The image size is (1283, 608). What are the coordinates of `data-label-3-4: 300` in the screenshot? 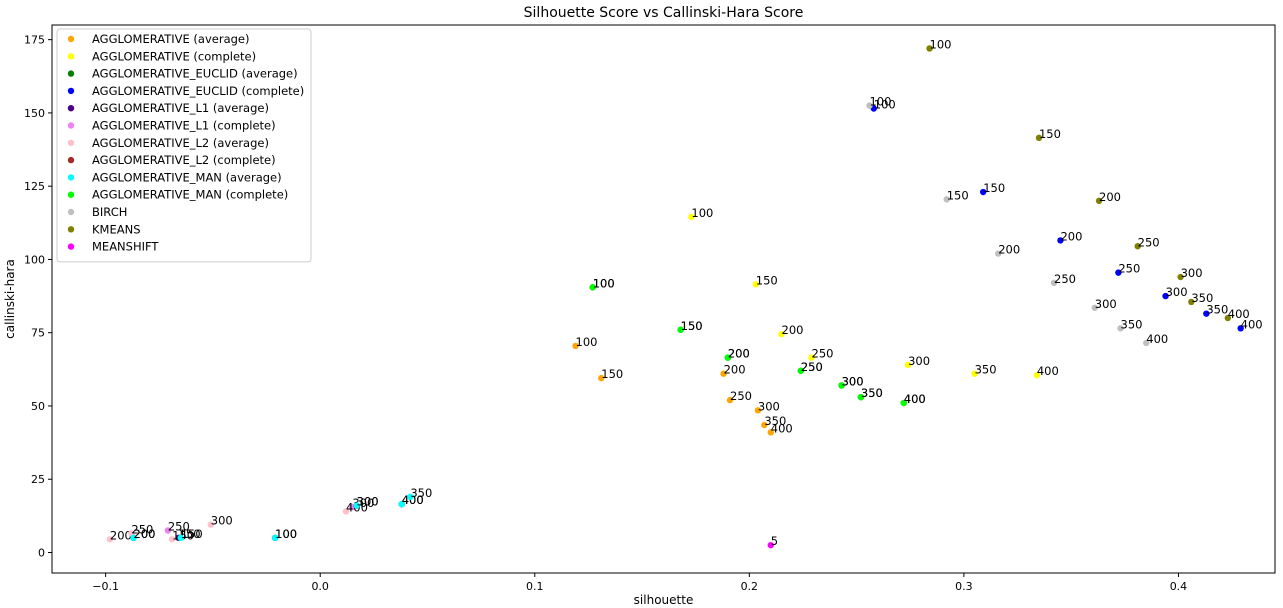 It's located at (1177, 292).